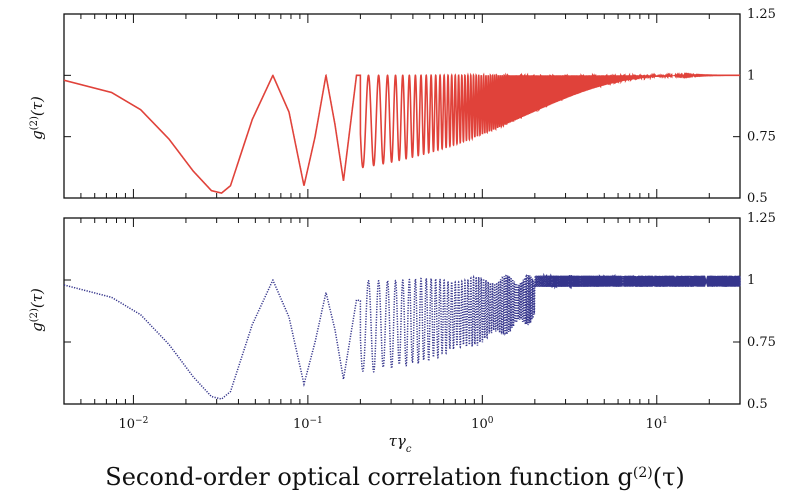 This screenshot has height=499, width=795. Describe the element at coordinates (657, 424) in the screenshot. I see `x-tick-label: 10¹` at that location.